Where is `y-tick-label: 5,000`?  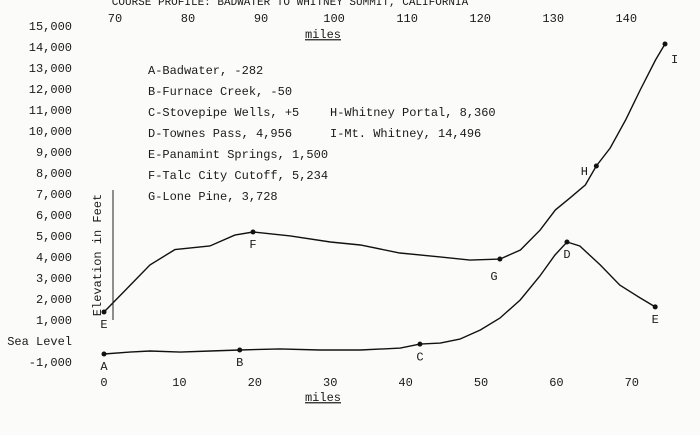 y-tick-label: 5,000 is located at coordinates (54, 237).